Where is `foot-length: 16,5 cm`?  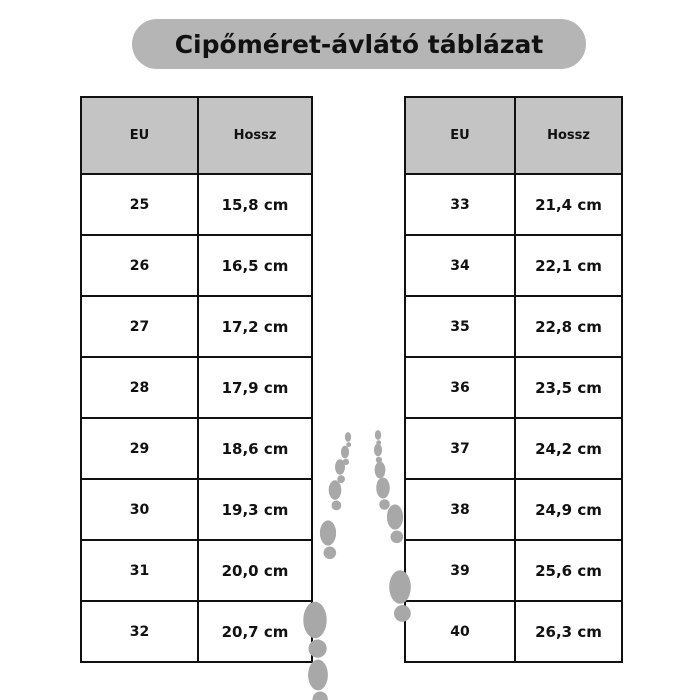 foot-length: 16,5 cm is located at coordinates (255, 265).